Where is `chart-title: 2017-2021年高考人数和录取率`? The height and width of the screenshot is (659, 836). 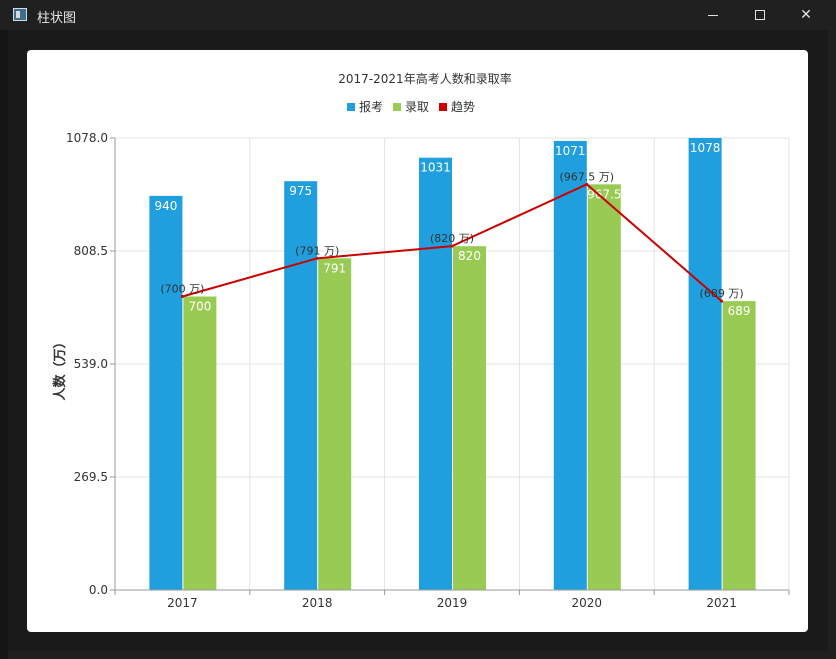
chart-title: 2017-2021年高考人数和录取率 is located at coordinates (424, 78).